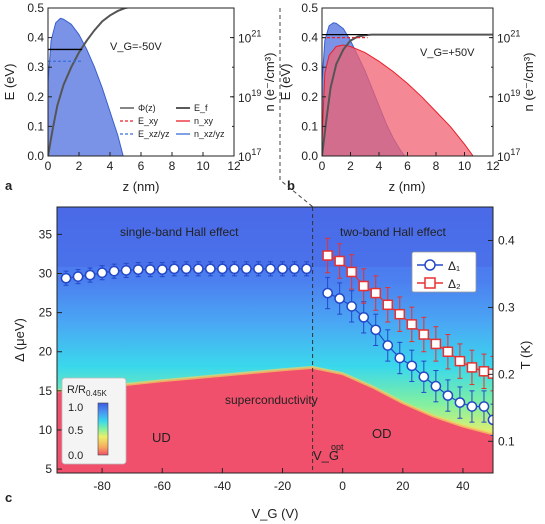  What do you see at coordinates (379, 166) in the screenshot?
I see `b-xtick-label: 4` at bounding box center [379, 166].